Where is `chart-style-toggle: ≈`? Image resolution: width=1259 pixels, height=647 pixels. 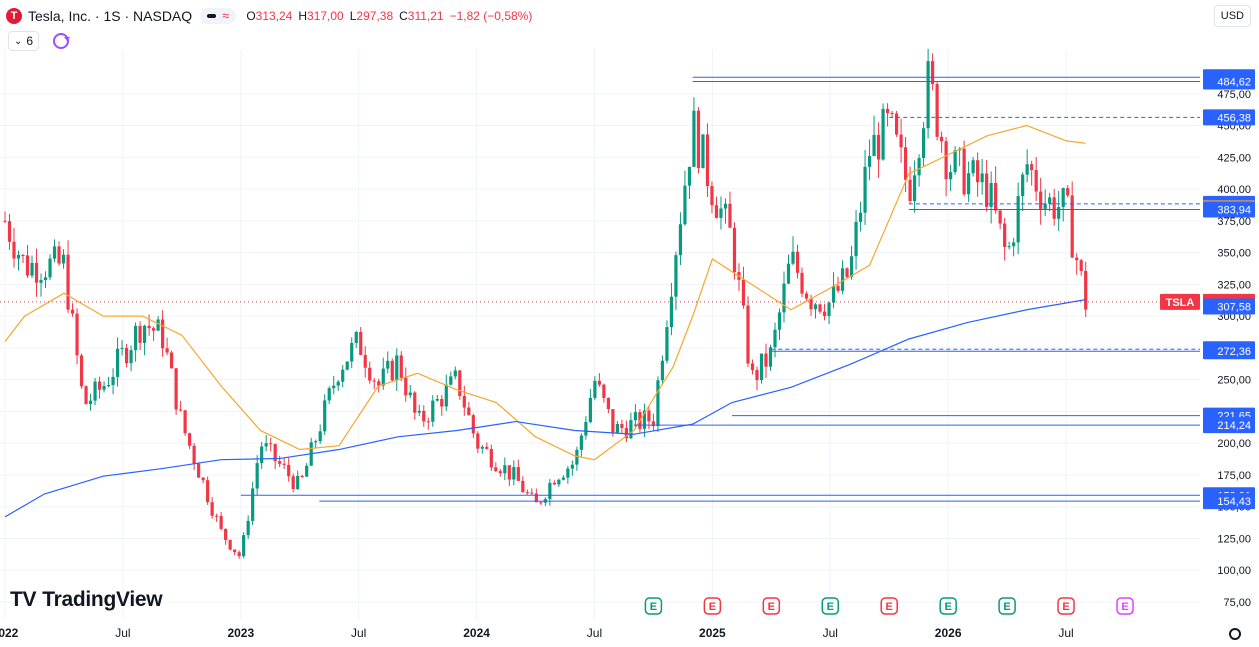 chart-style-toggle: ≈ is located at coordinates (218, 16).